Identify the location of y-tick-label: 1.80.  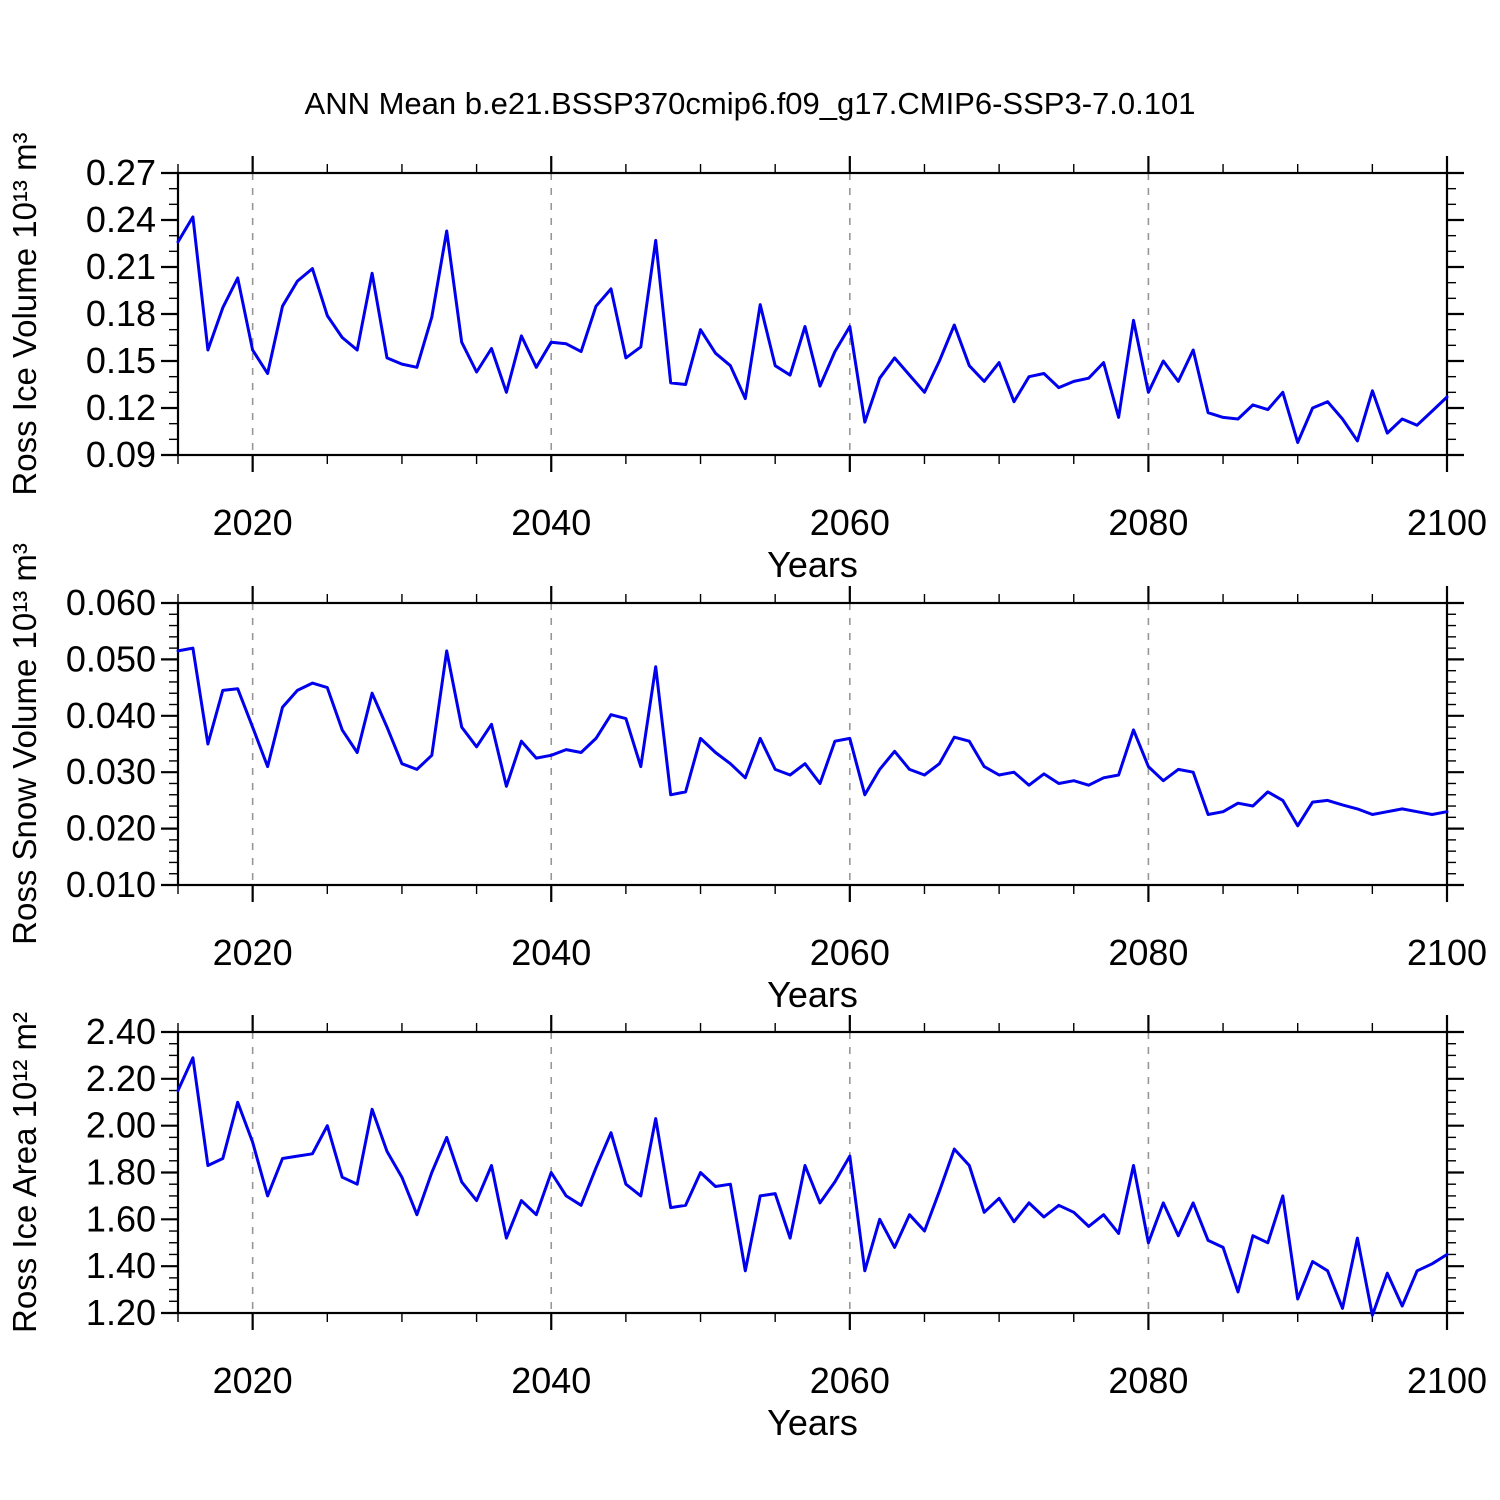
(121, 1172).